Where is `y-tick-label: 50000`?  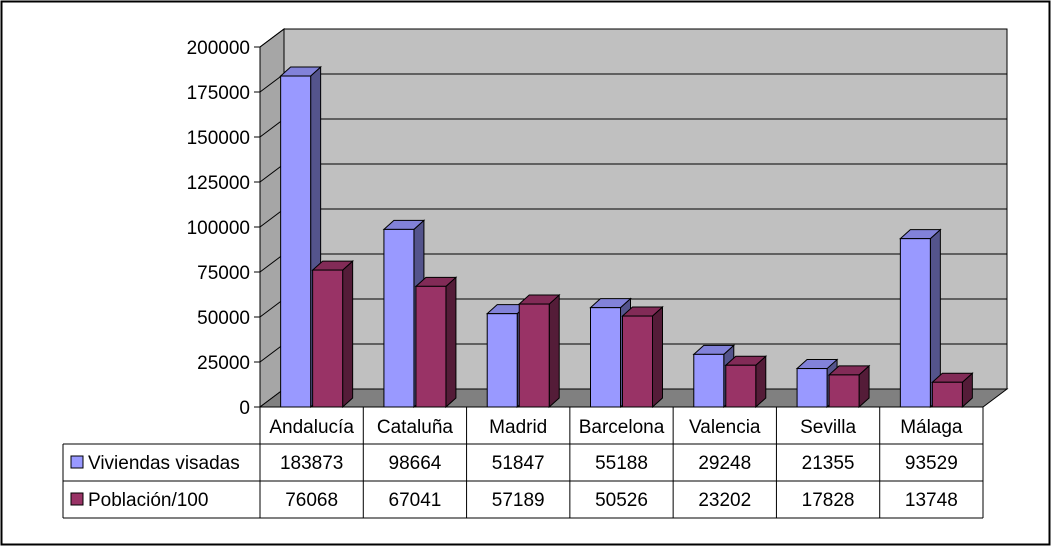 y-tick-label: 50000 is located at coordinates (223, 318).